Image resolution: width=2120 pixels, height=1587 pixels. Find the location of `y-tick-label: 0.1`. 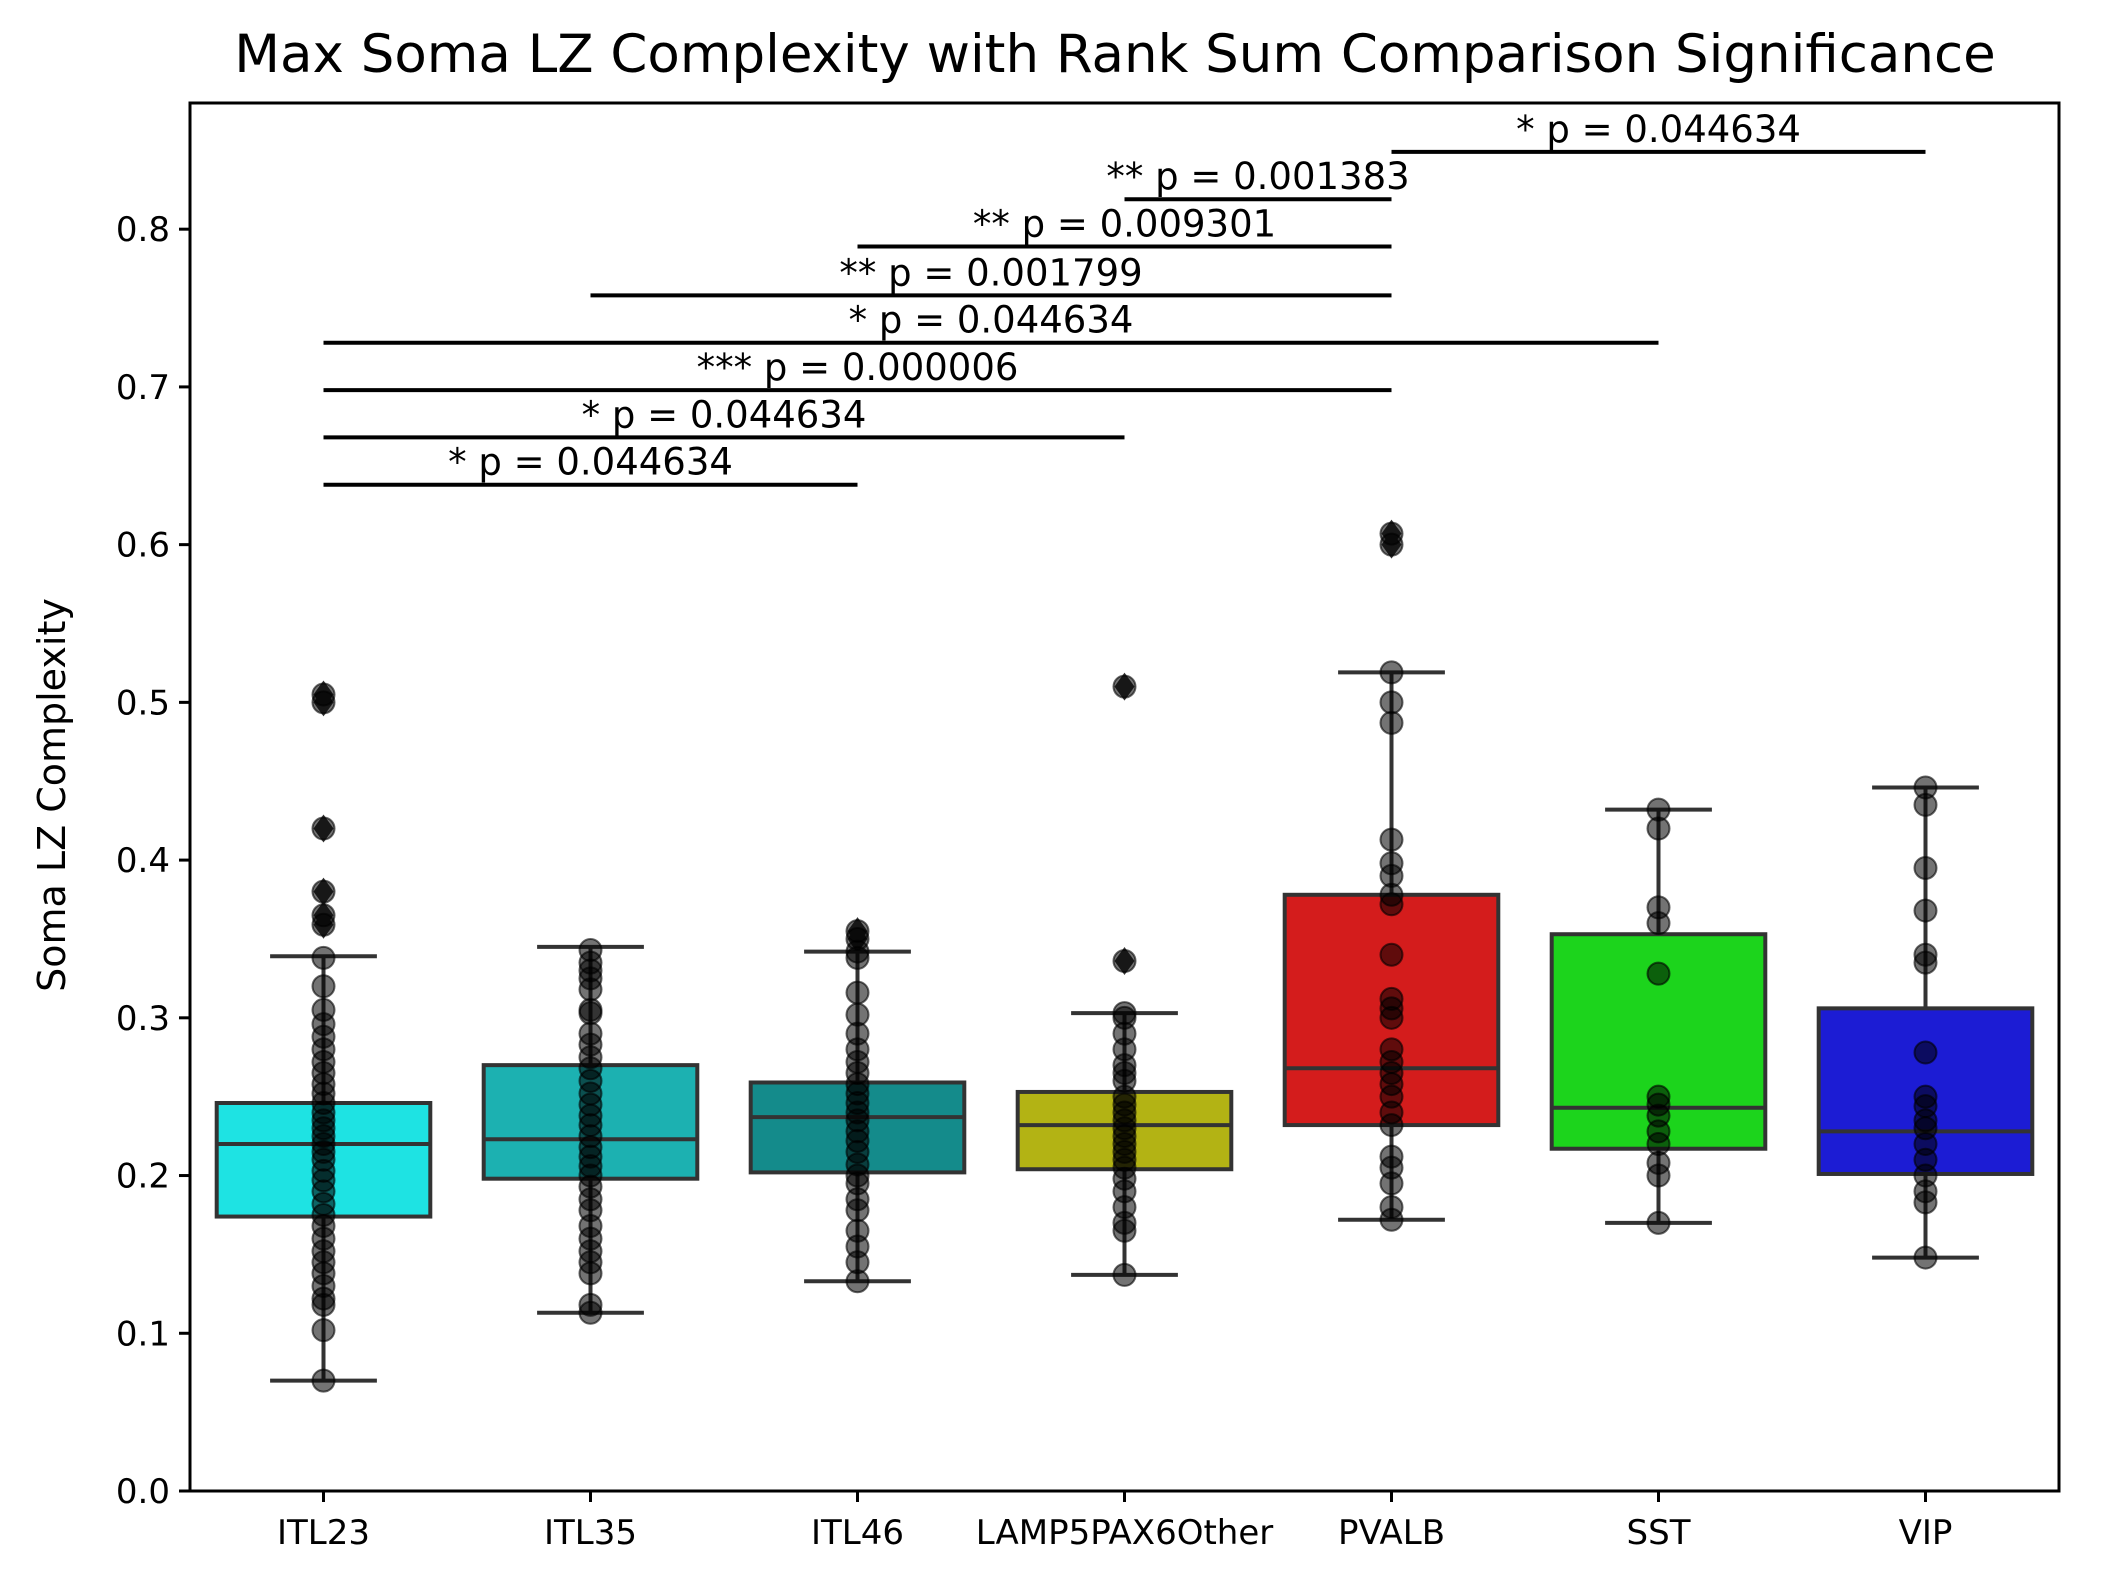

y-tick-label: 0.1 is located at coordinates (143, 1334).